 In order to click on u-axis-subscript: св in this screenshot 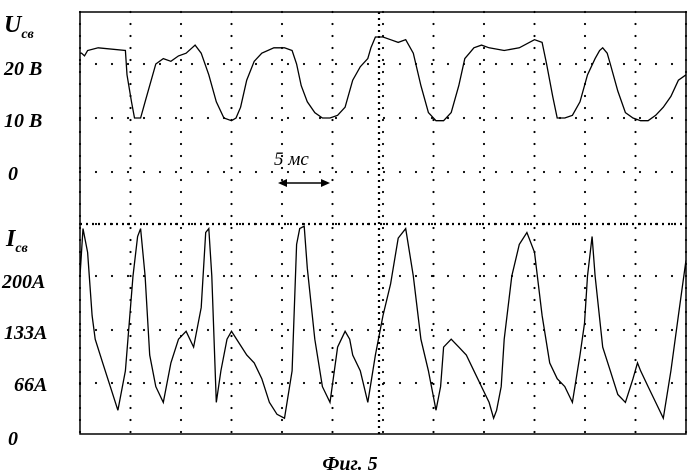, I will do `click(27, 34)`.